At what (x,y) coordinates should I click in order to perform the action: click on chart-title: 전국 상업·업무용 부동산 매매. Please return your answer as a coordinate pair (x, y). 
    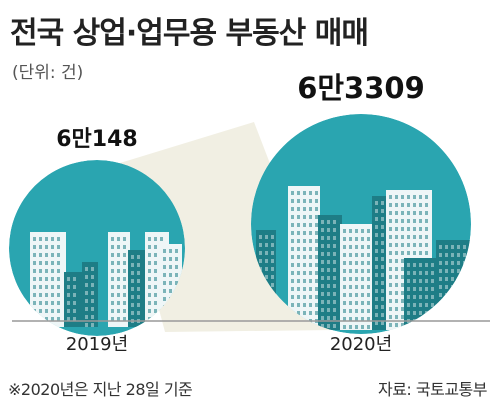
    Looking at the image, I should click on (189, 33).